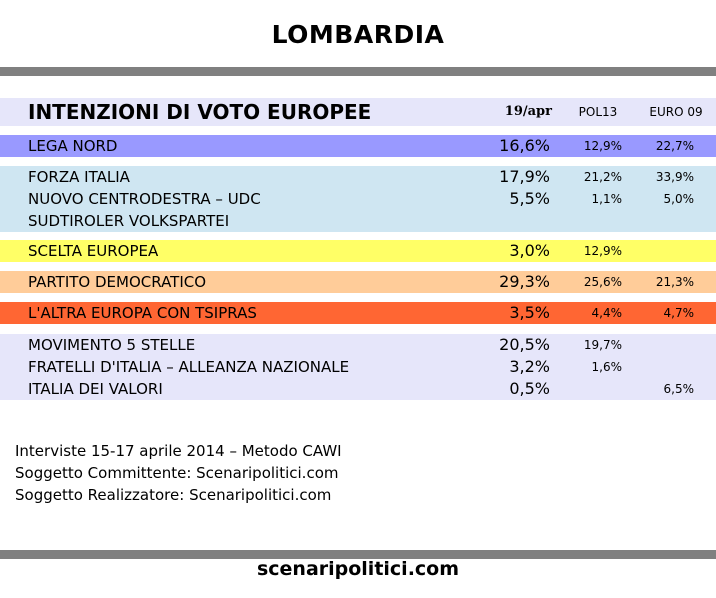 The height and width of the screenshot is (598, 716). What do you see at coordinates (358, 389) in the screenshot?
I see `table-row: ITALIA DEI VALORI 0,5% 6,5%` at bounding box center [358, 389].